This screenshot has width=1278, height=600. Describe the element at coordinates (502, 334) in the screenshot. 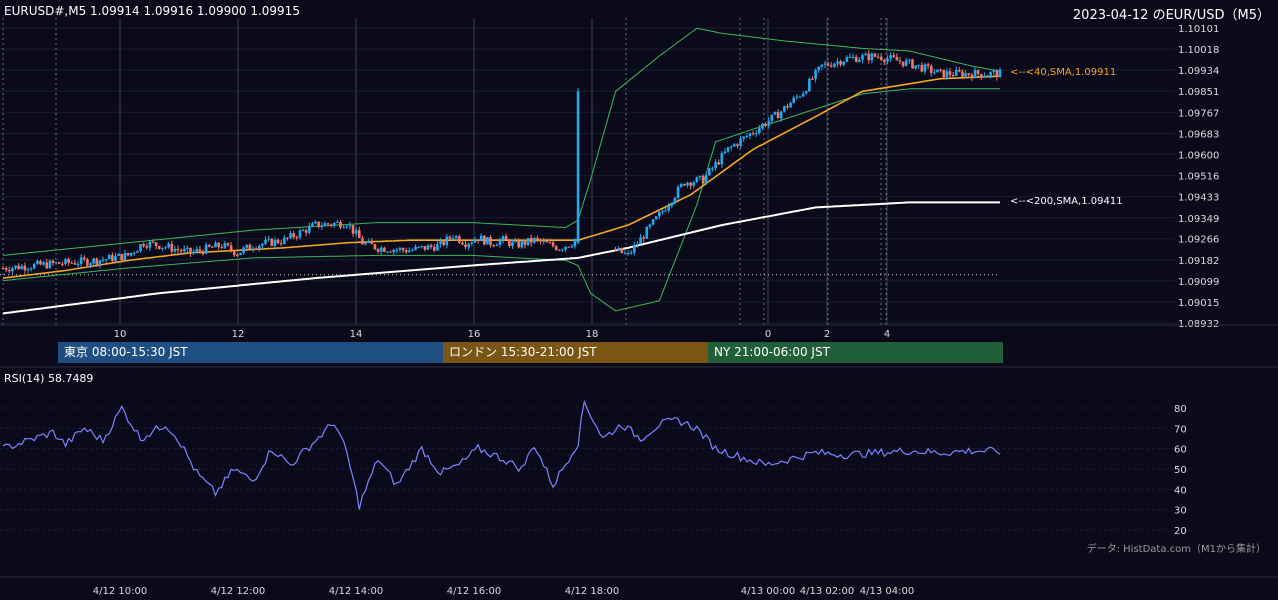

I see `hour-axis-ticks: 10 12 14 16 18 0 2 4` at that location.